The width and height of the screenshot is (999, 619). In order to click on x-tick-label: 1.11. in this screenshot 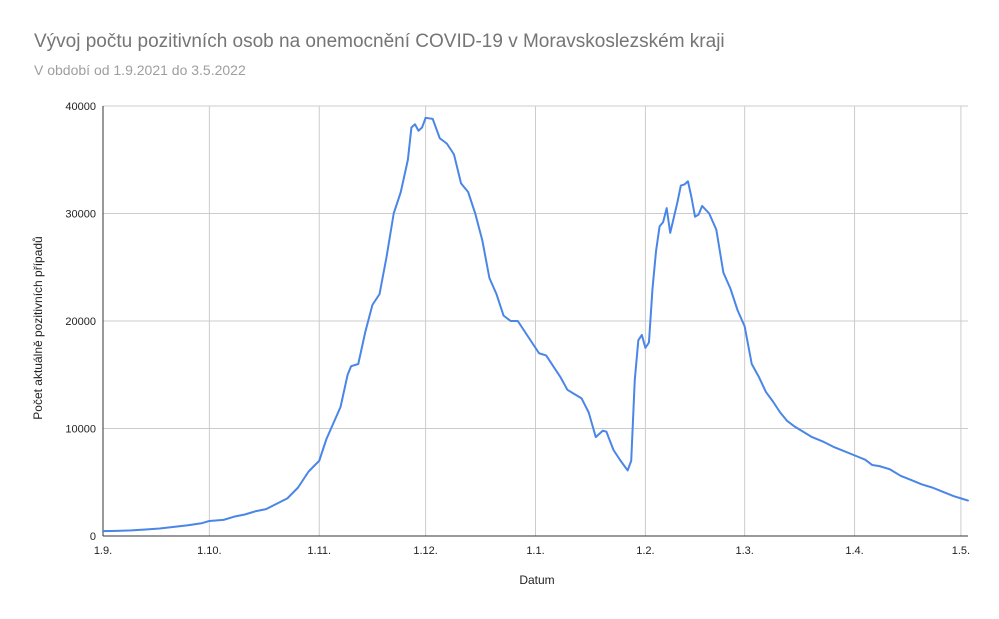, I will do `click(319, 551)`.